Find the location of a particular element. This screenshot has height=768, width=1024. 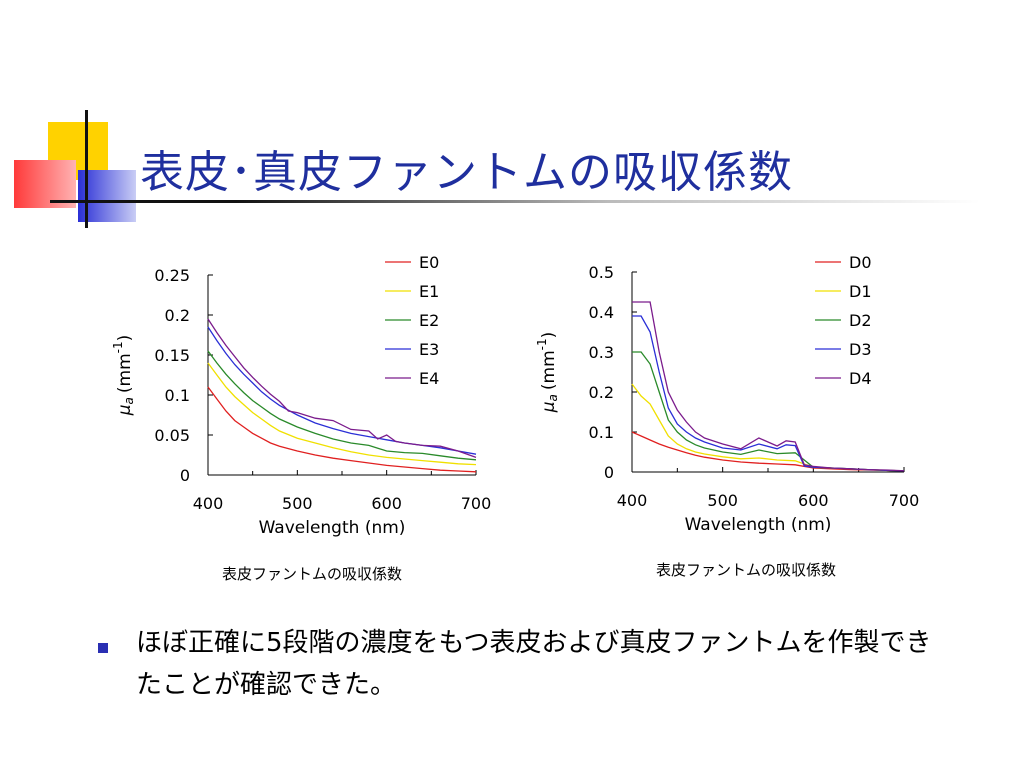

dermis-y-axis-title: μa (mm-1) is located at coordinates (547, 373).